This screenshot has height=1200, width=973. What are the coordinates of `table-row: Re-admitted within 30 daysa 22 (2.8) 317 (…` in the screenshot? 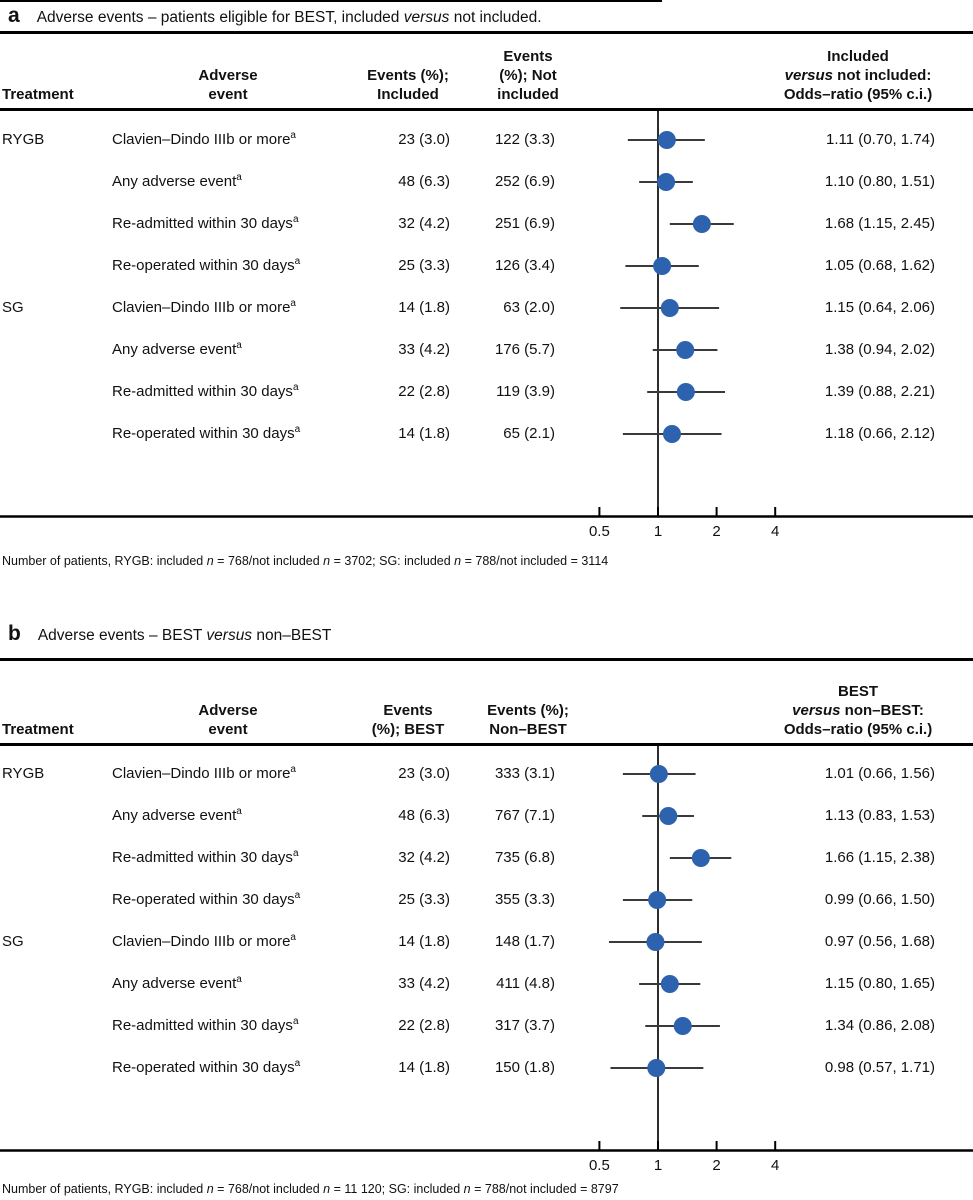 It's located at (486, 1026).